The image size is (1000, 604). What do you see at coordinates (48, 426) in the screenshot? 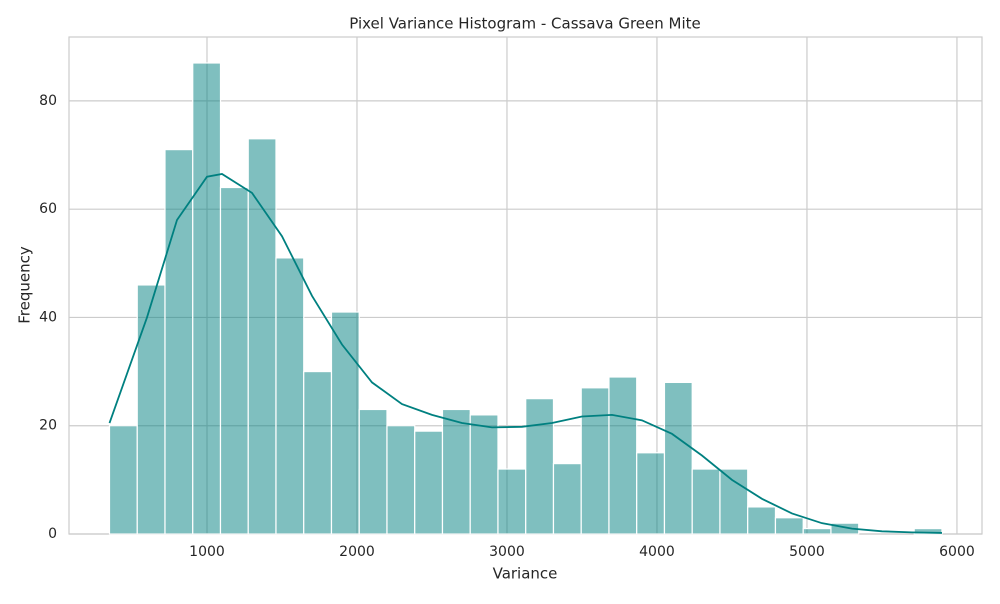
I see `y-tick-label: 20` at bounding box center [48, 426].